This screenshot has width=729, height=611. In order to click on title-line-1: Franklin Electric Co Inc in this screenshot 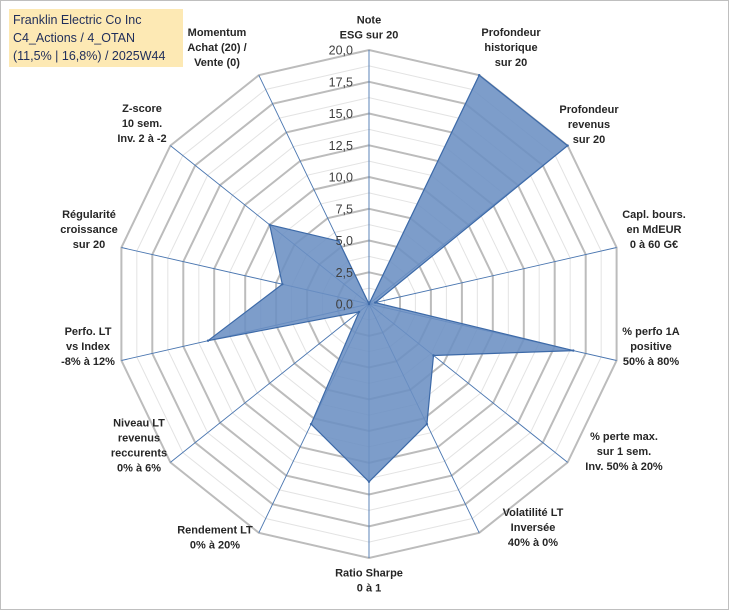, I will do `click(77, 20)`.